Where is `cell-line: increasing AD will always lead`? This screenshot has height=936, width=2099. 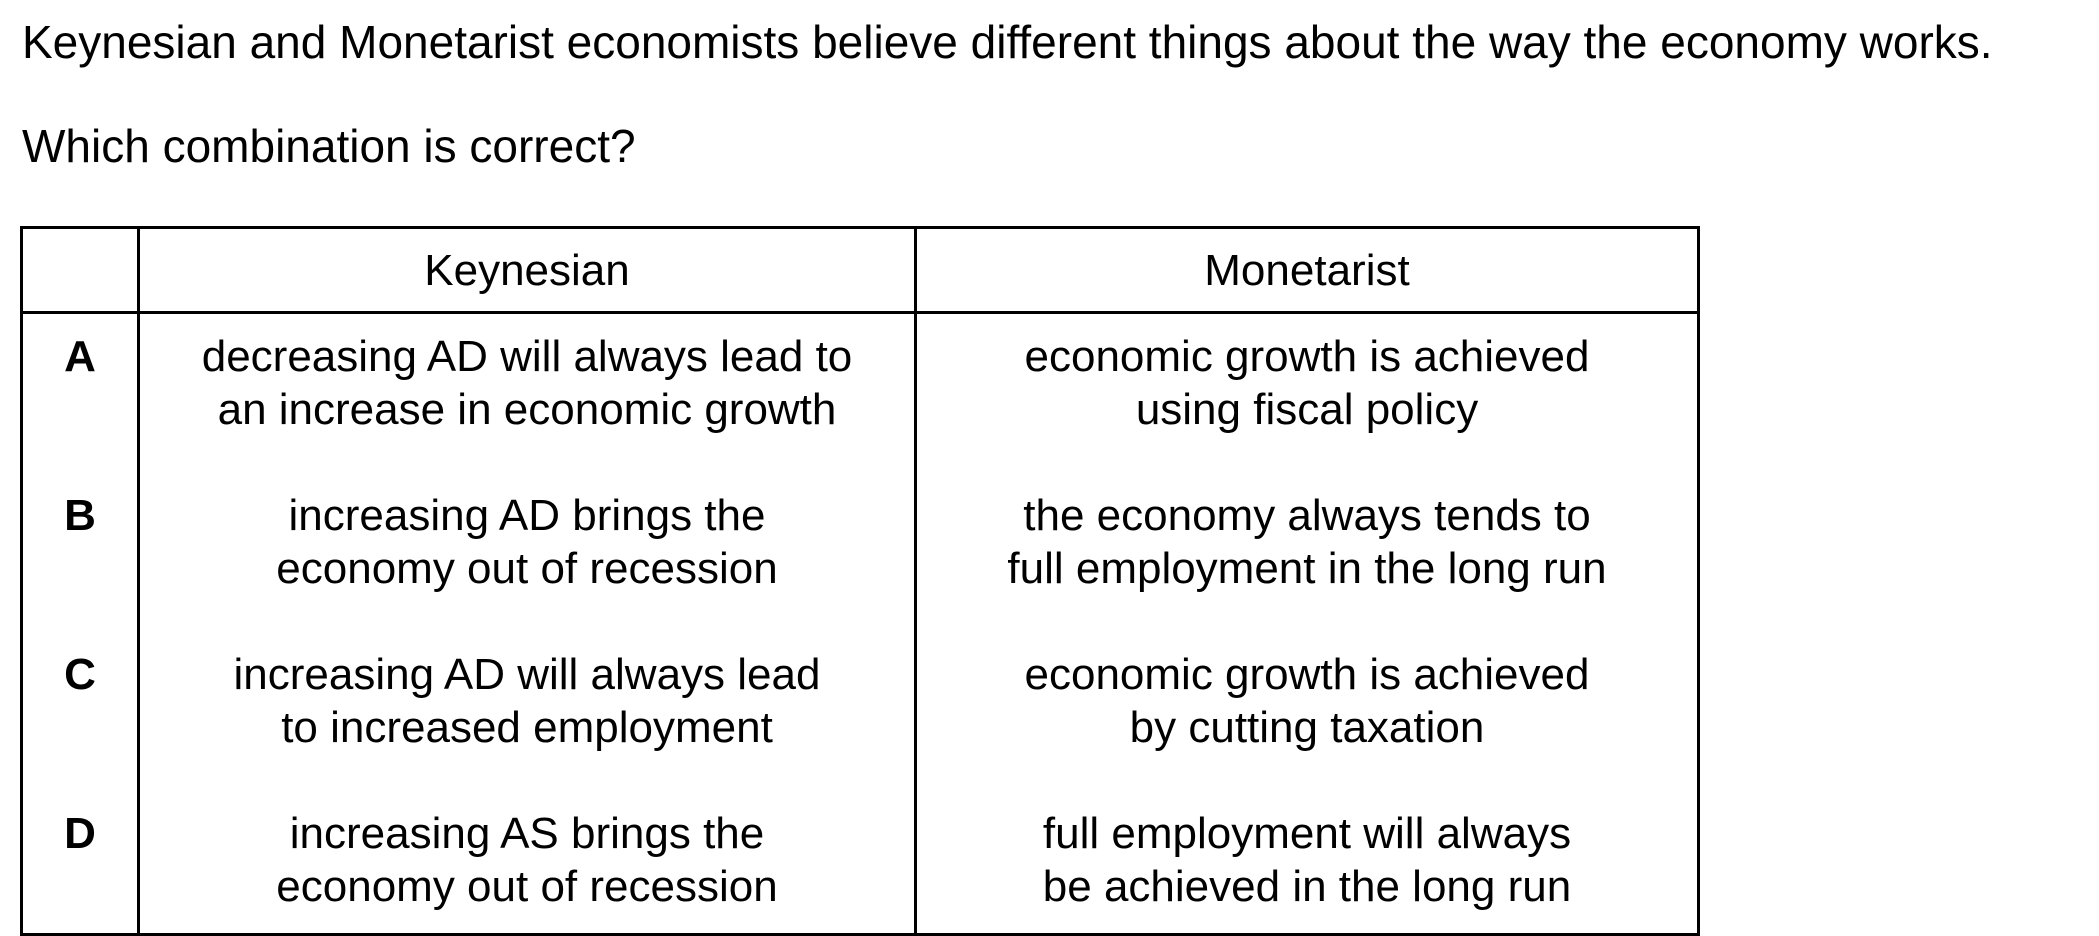
cell-line: increasing AD will always lead is located at coordinates (527, 674).